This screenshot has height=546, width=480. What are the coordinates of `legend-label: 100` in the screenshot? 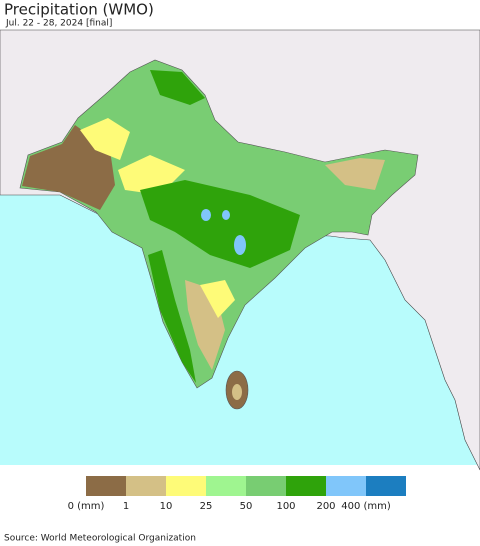 It's located at (285, 506).